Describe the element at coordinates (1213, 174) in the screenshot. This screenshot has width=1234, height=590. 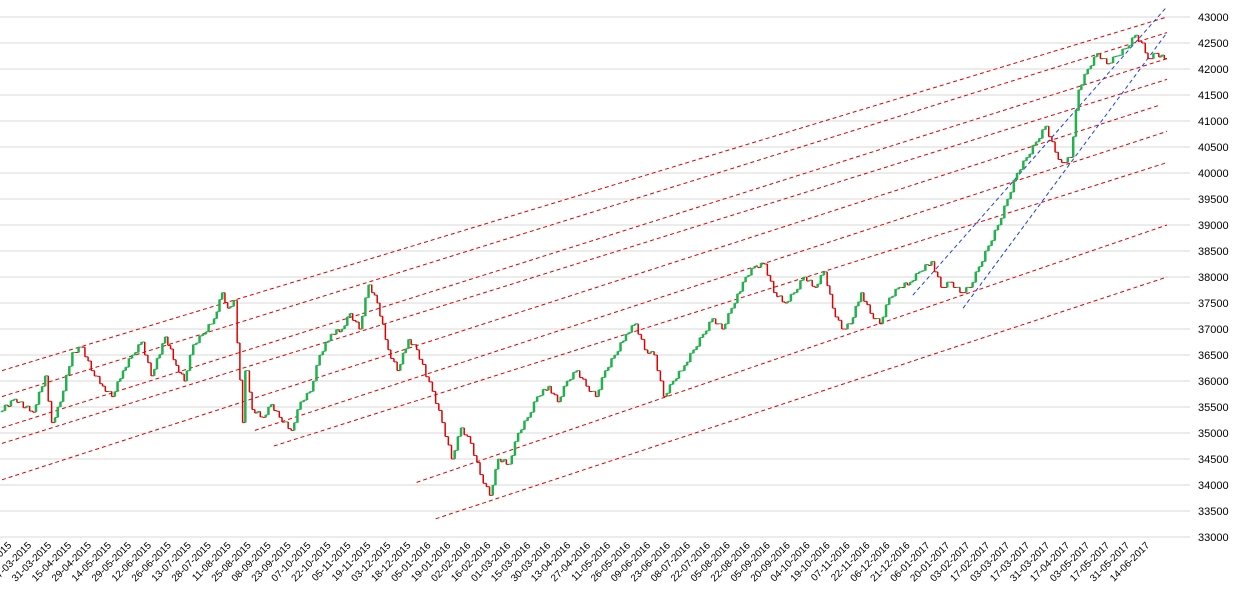
I see `y-tick-label: 40000` at that location.